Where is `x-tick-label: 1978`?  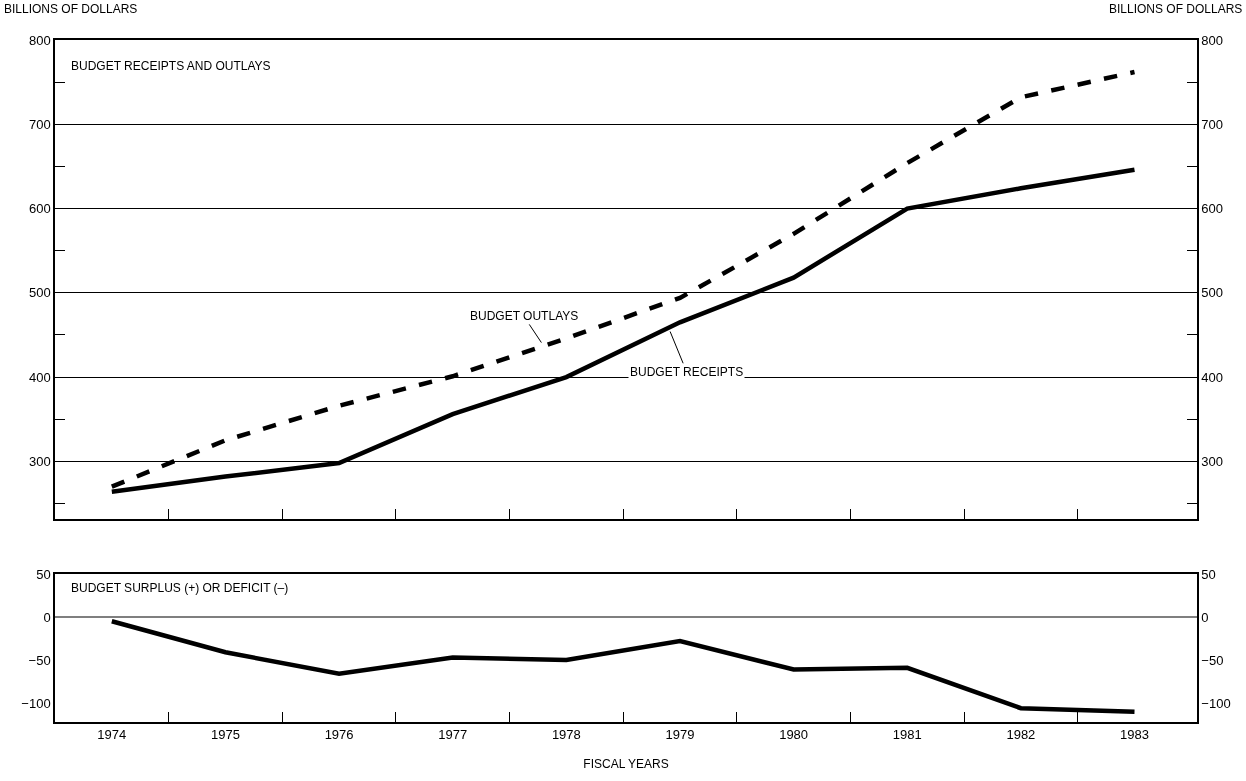 x-tick-label: 1978 is located at coordinates (566, 735).